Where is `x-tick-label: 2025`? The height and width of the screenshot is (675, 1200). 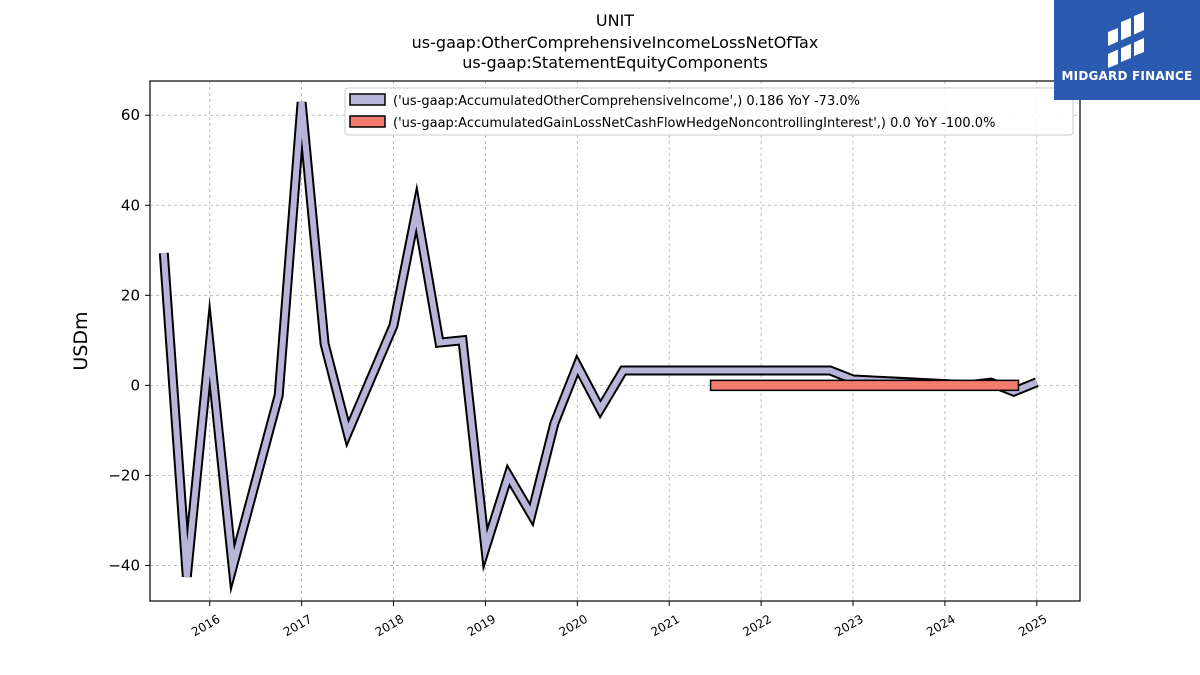 x-tick-label: 2025 is located at coordinates (1032, 625).